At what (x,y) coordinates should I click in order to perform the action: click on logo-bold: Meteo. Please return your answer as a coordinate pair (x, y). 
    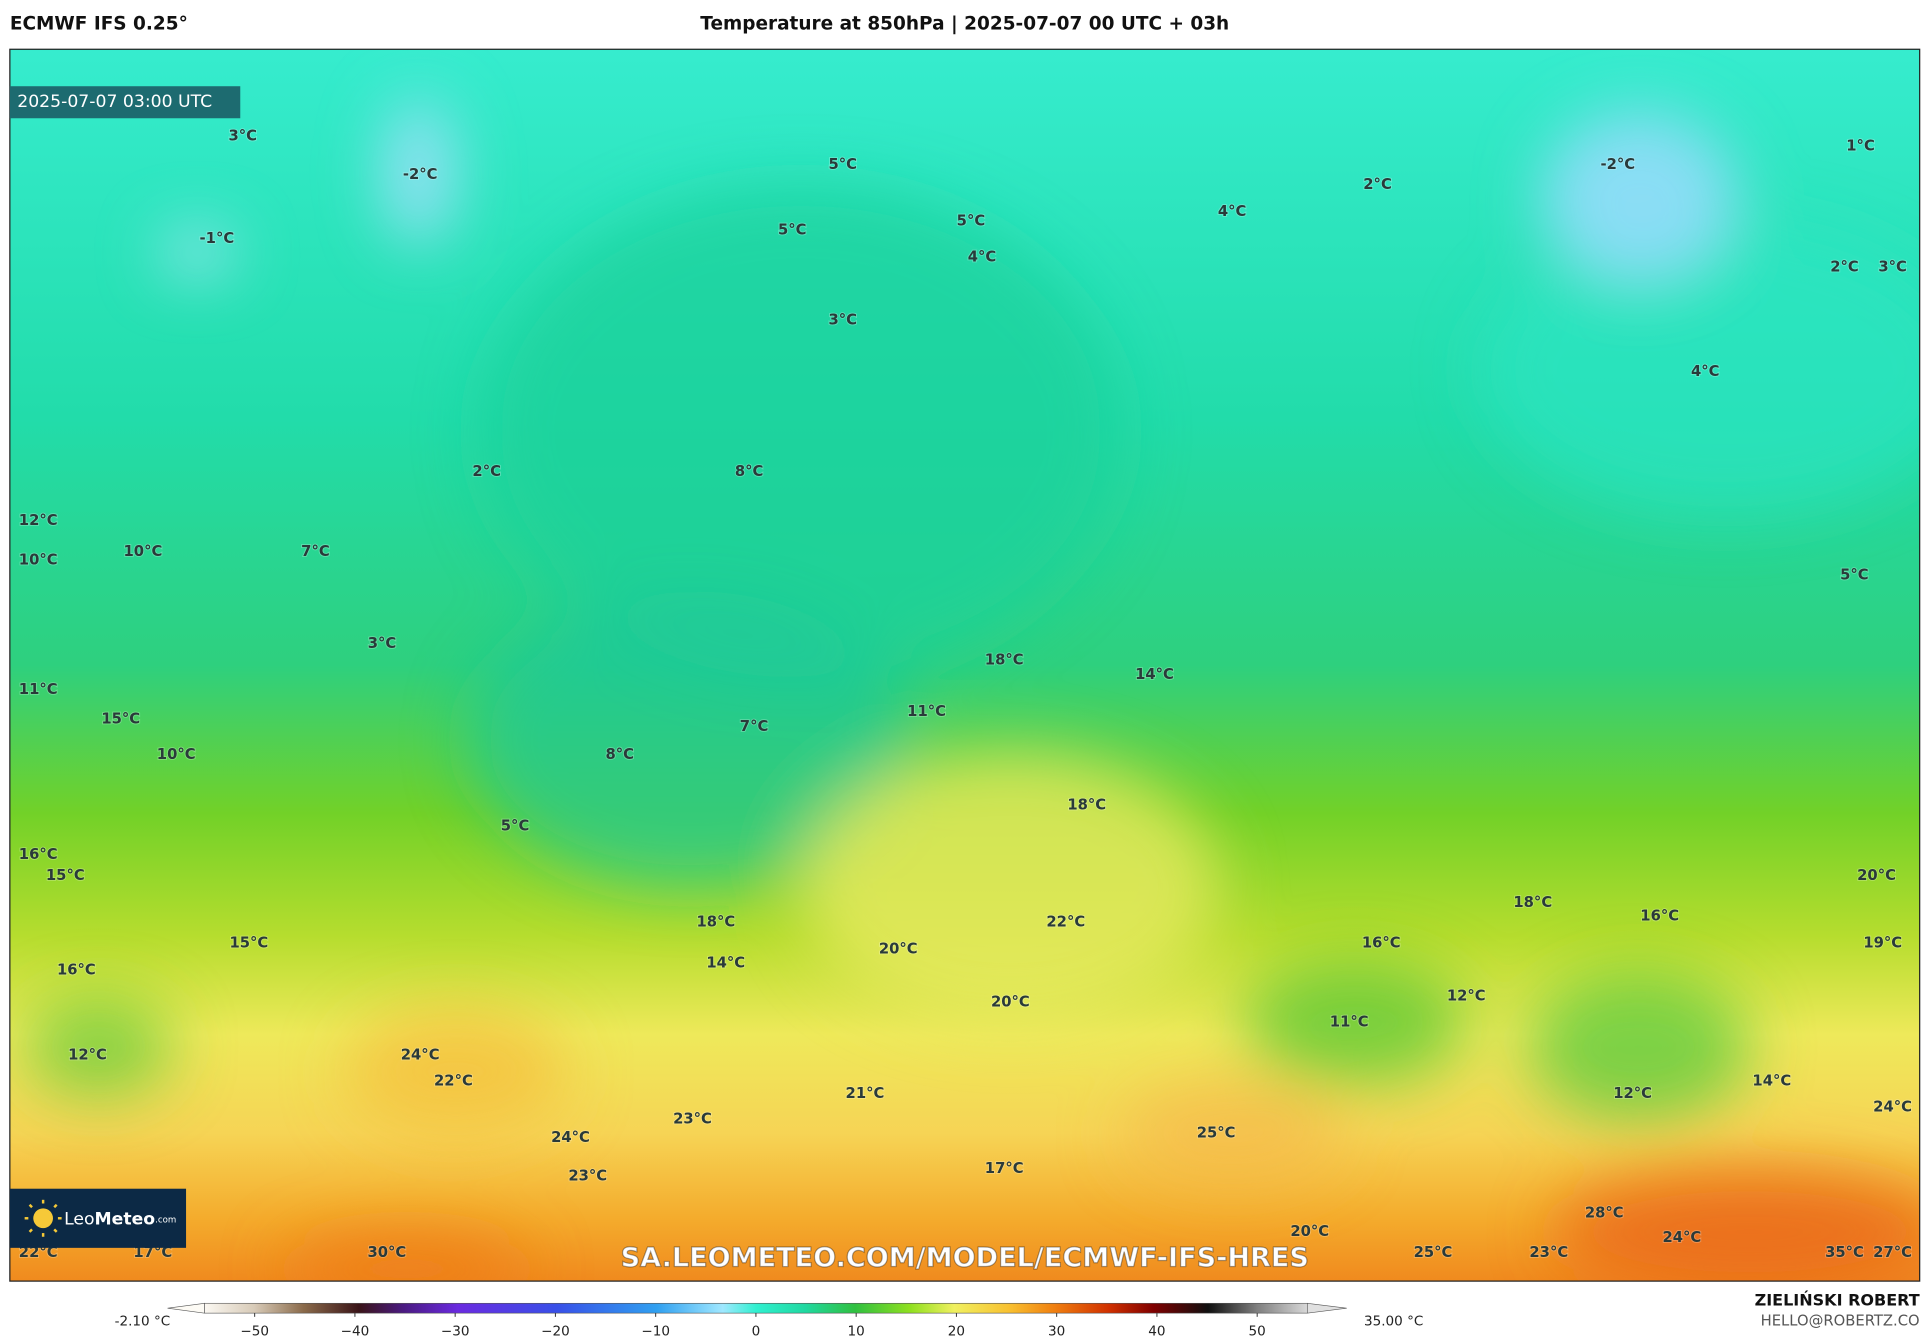
    Looking at the image, I should click on (125, 1220).